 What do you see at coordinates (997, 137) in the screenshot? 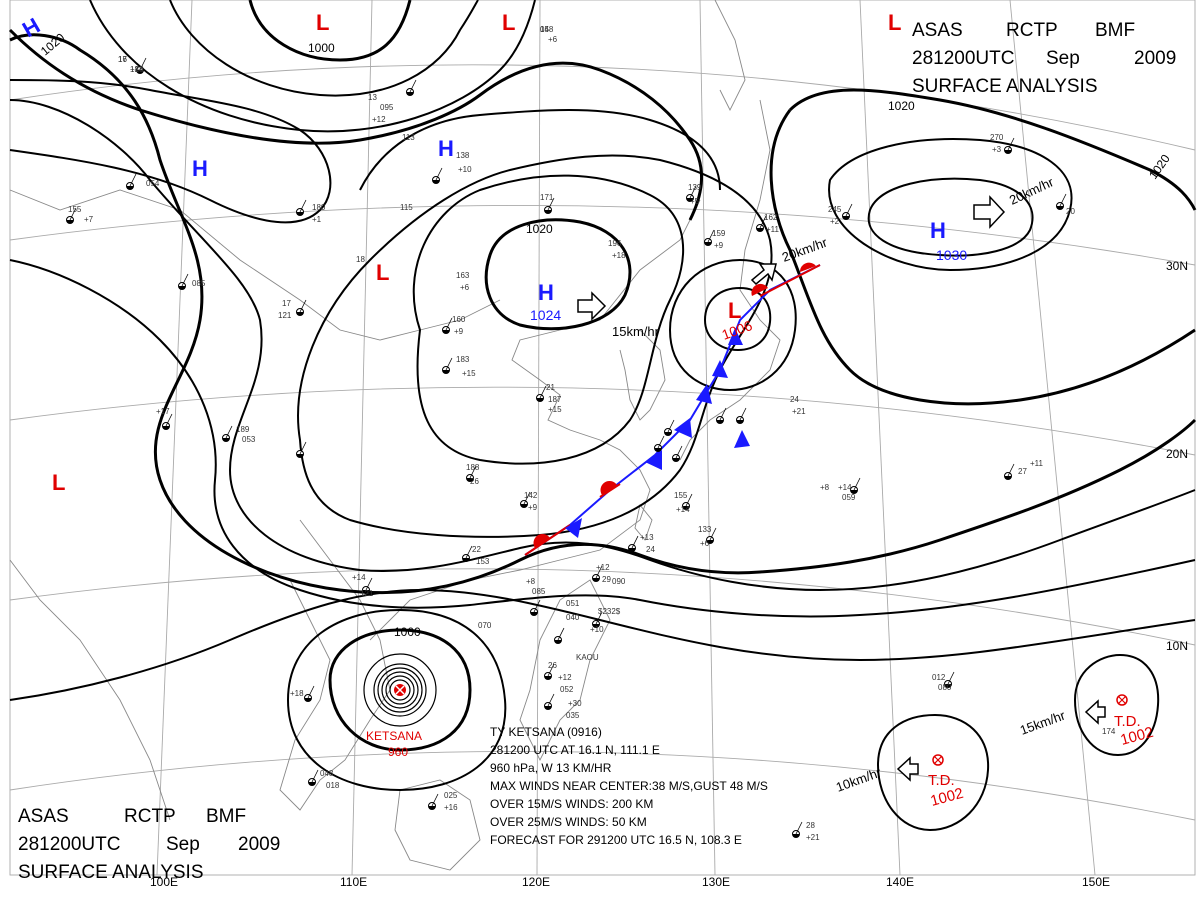
I see `station-value: 270` at bounding box center [997, 137].